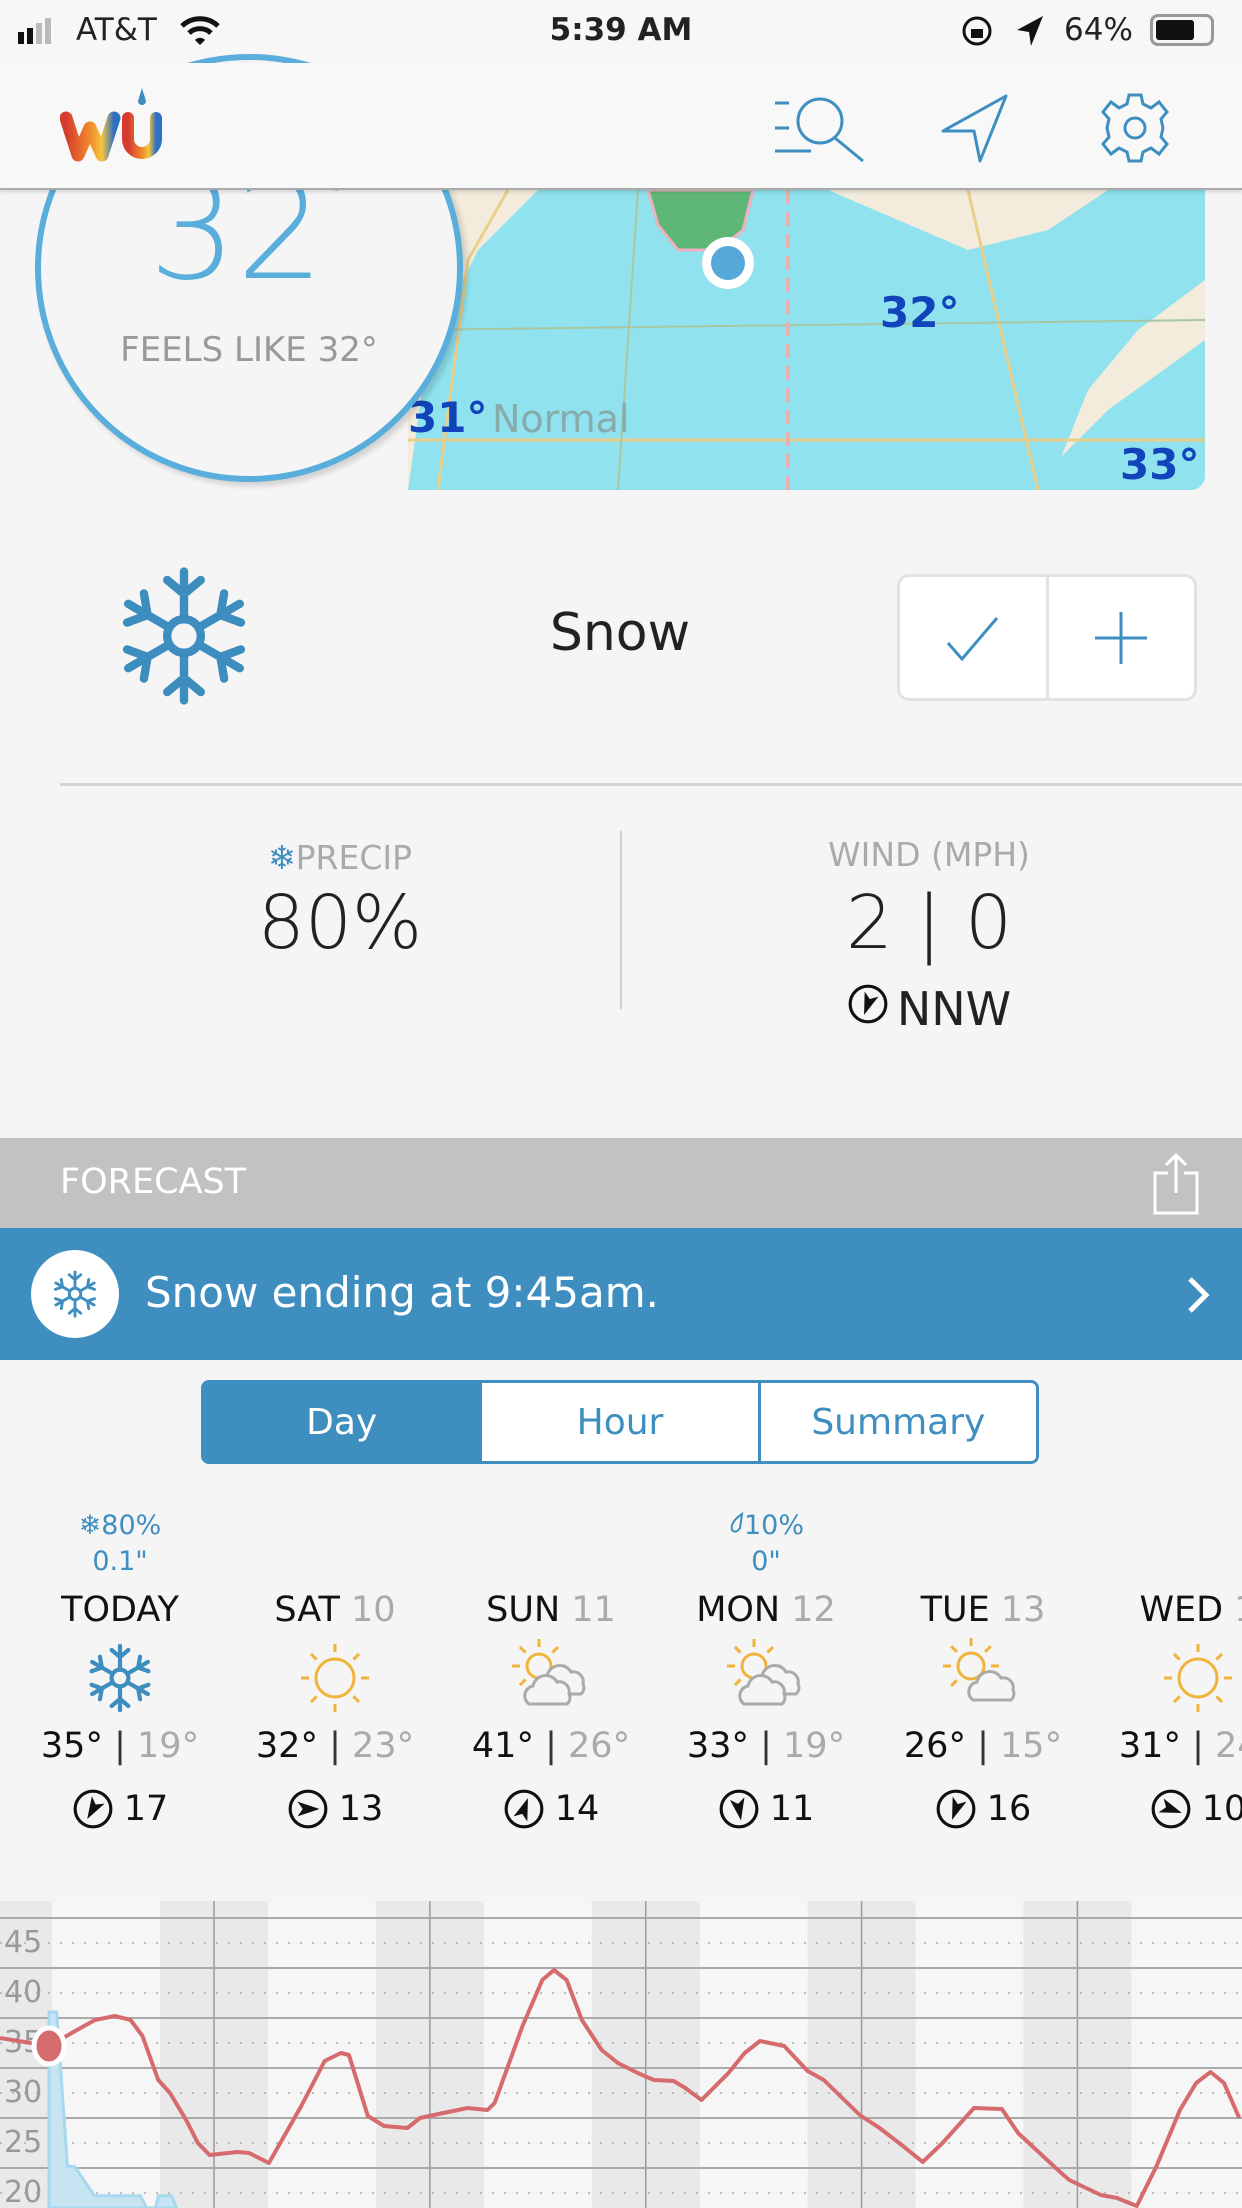  What do you see at coordinates (120, 1809) in the screenshot?
I see `wind-speed: 17` at bounding box center [120, 1809].